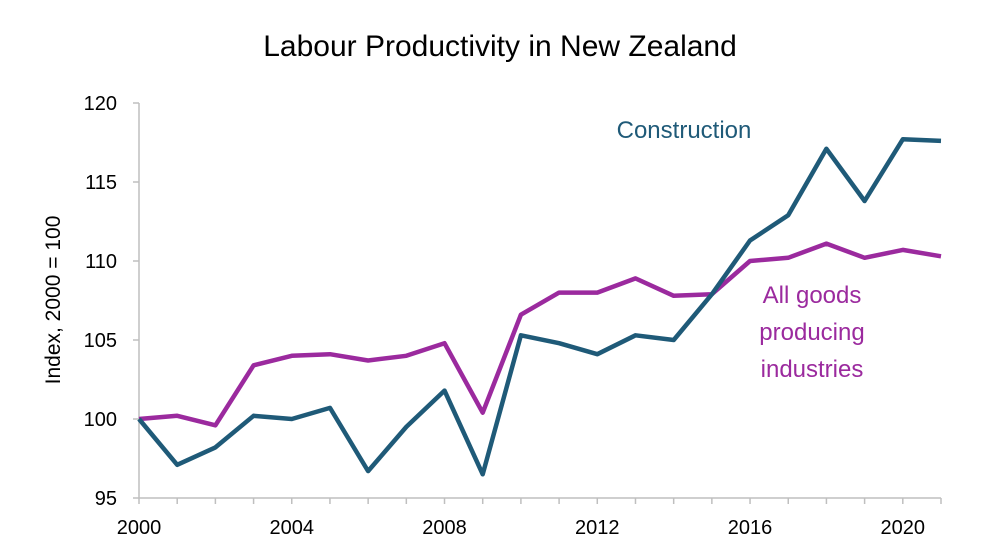 The image size is (1000, 559). I want to click on x-tick-label: 2008, so click(444, 528).